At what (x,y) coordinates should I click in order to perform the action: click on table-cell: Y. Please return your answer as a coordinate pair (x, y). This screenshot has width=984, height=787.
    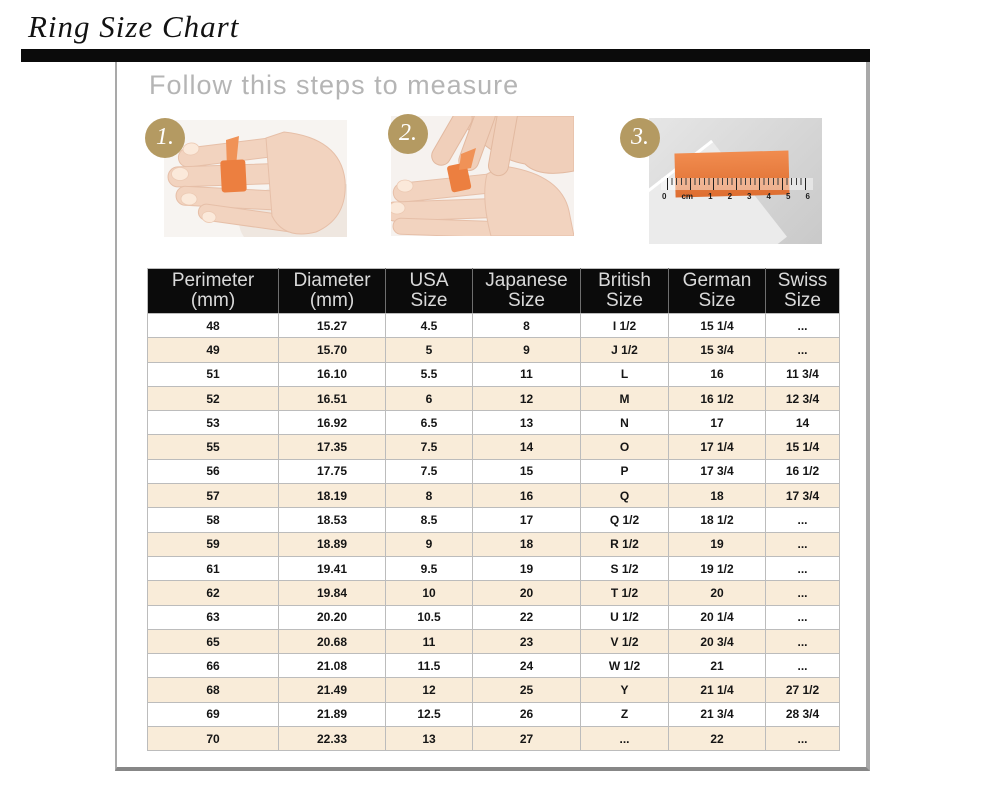
    Looking at the image, I should click on (624, 690).